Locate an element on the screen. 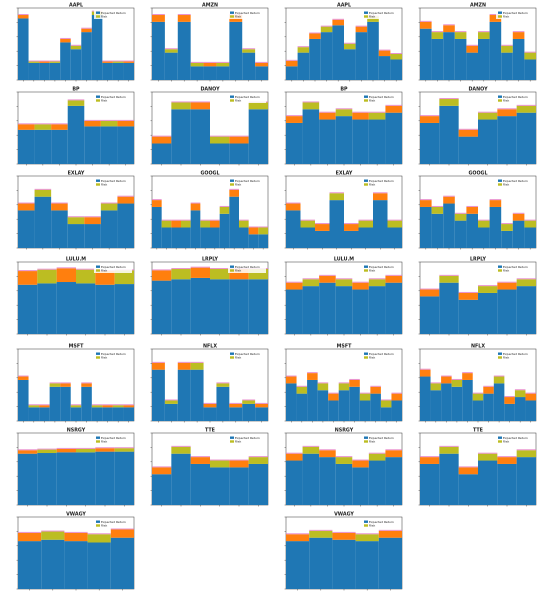  chart-title: MSFT is located at coordinates (77, 347).